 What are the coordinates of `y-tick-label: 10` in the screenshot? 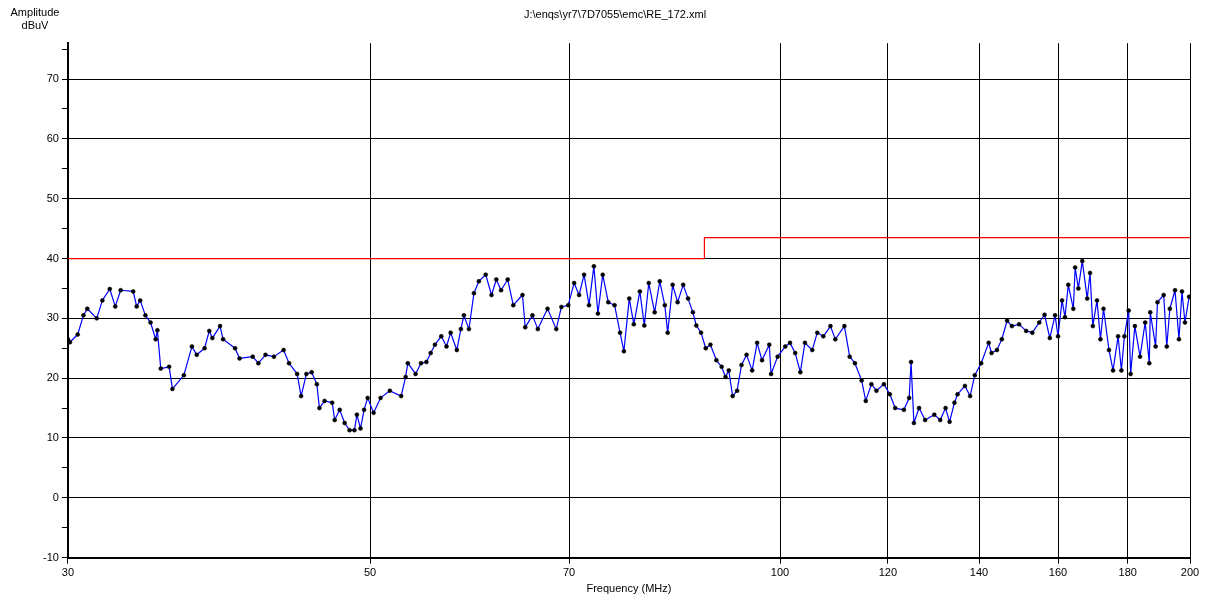 It's located at (52, 437).